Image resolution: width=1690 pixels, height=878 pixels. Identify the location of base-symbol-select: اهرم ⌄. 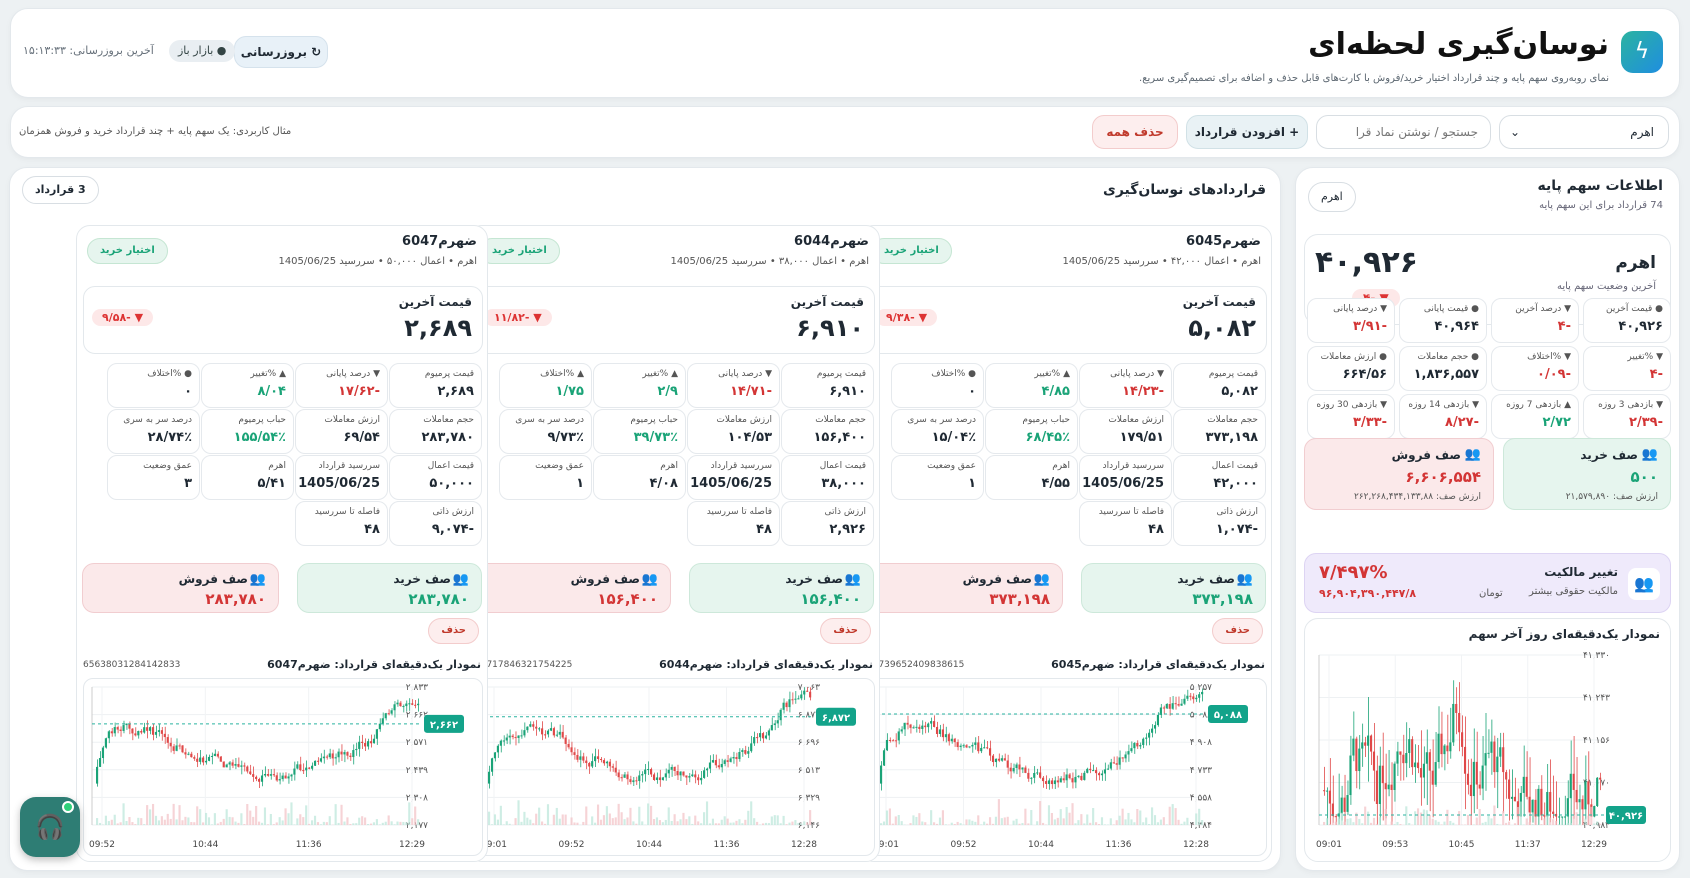
(1584, 132).